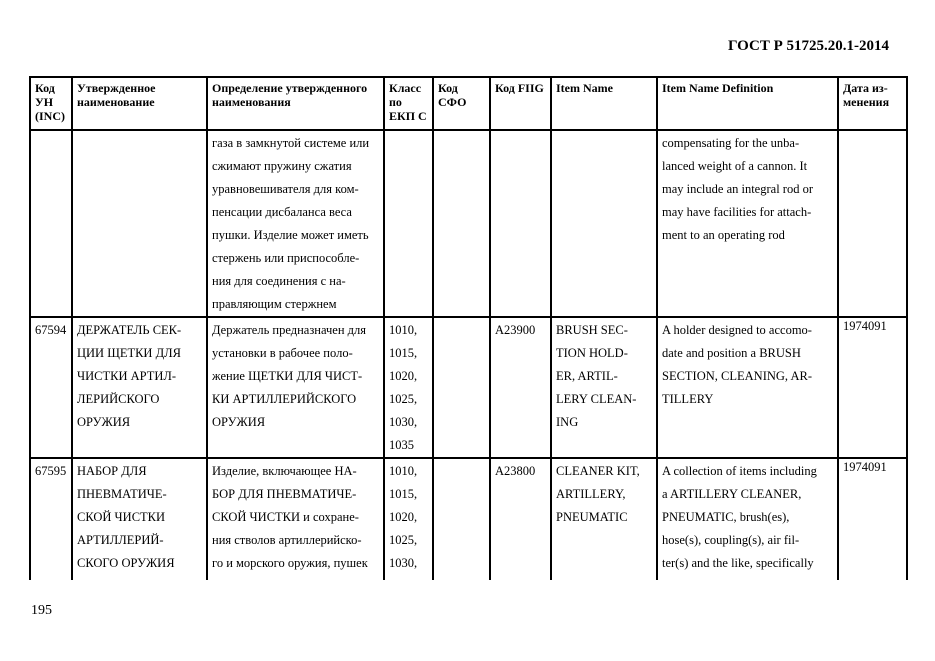 This screenshot has height=661, width=935. What do you see at coordinates (872, 223) in the screenshot?
I see `cell-date` at bounding box center [872, 223].